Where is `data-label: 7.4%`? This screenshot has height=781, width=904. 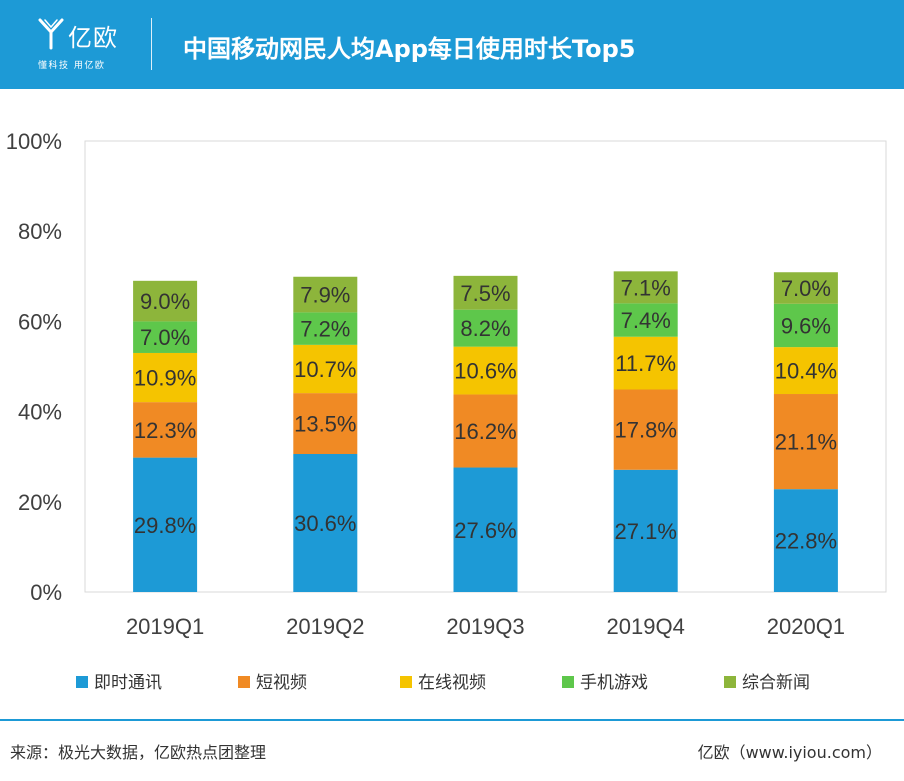
data-label: 7.4% is located at coordinates (646, 320).